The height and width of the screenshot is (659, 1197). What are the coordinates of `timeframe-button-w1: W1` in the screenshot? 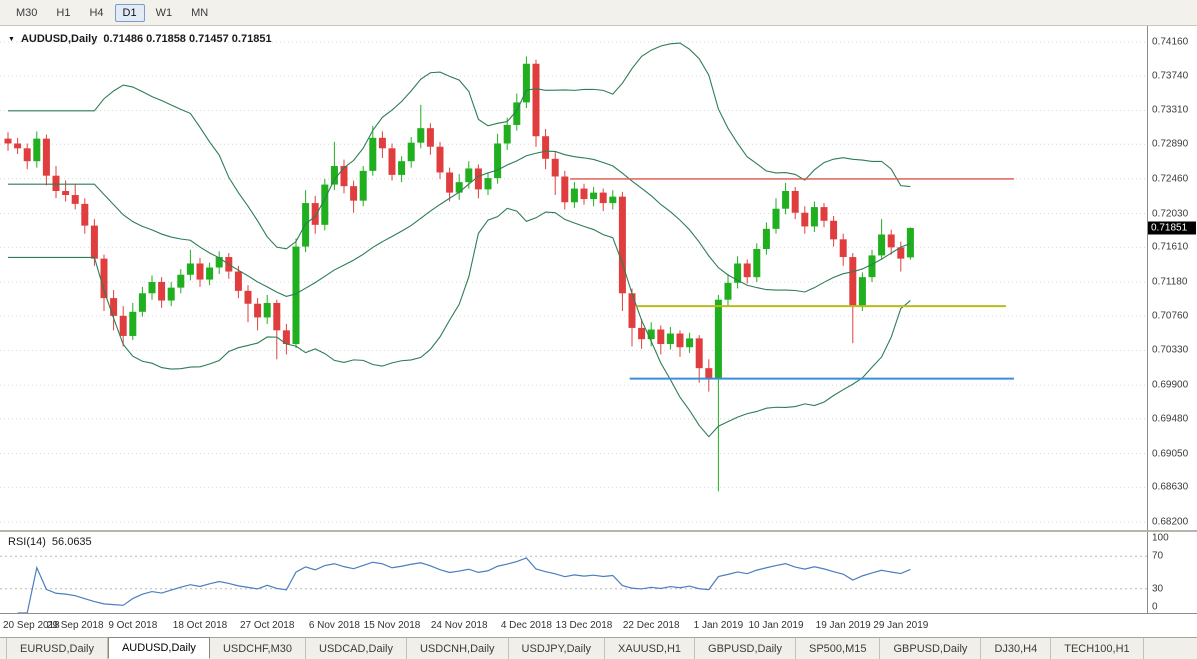 It's located at (164, 13).